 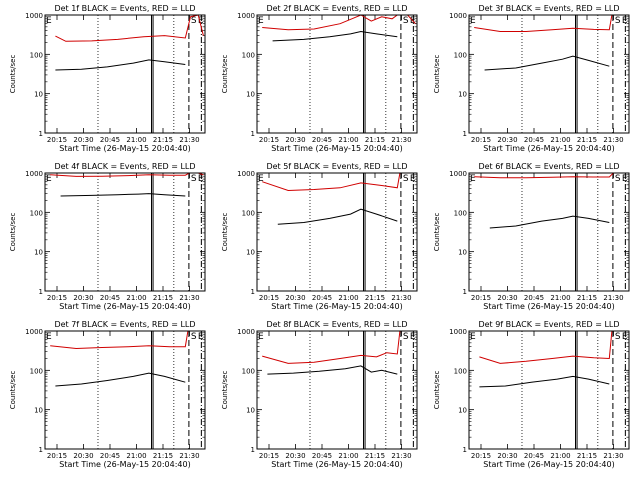 I want to click on panel-title: Det 1f BLACK = Events, RED = LLD, so click(x=124, y=8).